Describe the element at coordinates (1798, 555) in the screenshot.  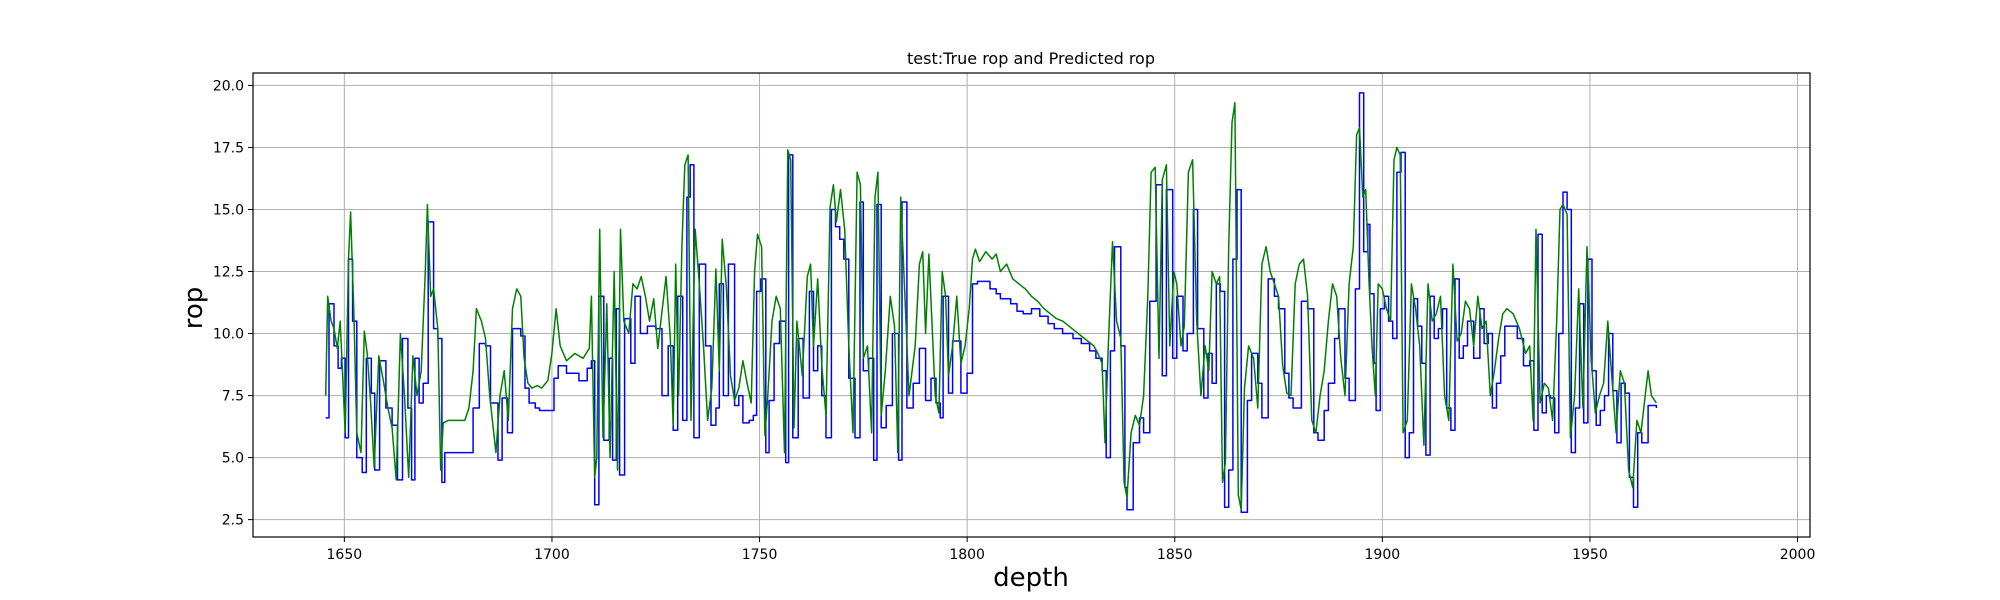
I see `x-tick-label: 2000` at that location.